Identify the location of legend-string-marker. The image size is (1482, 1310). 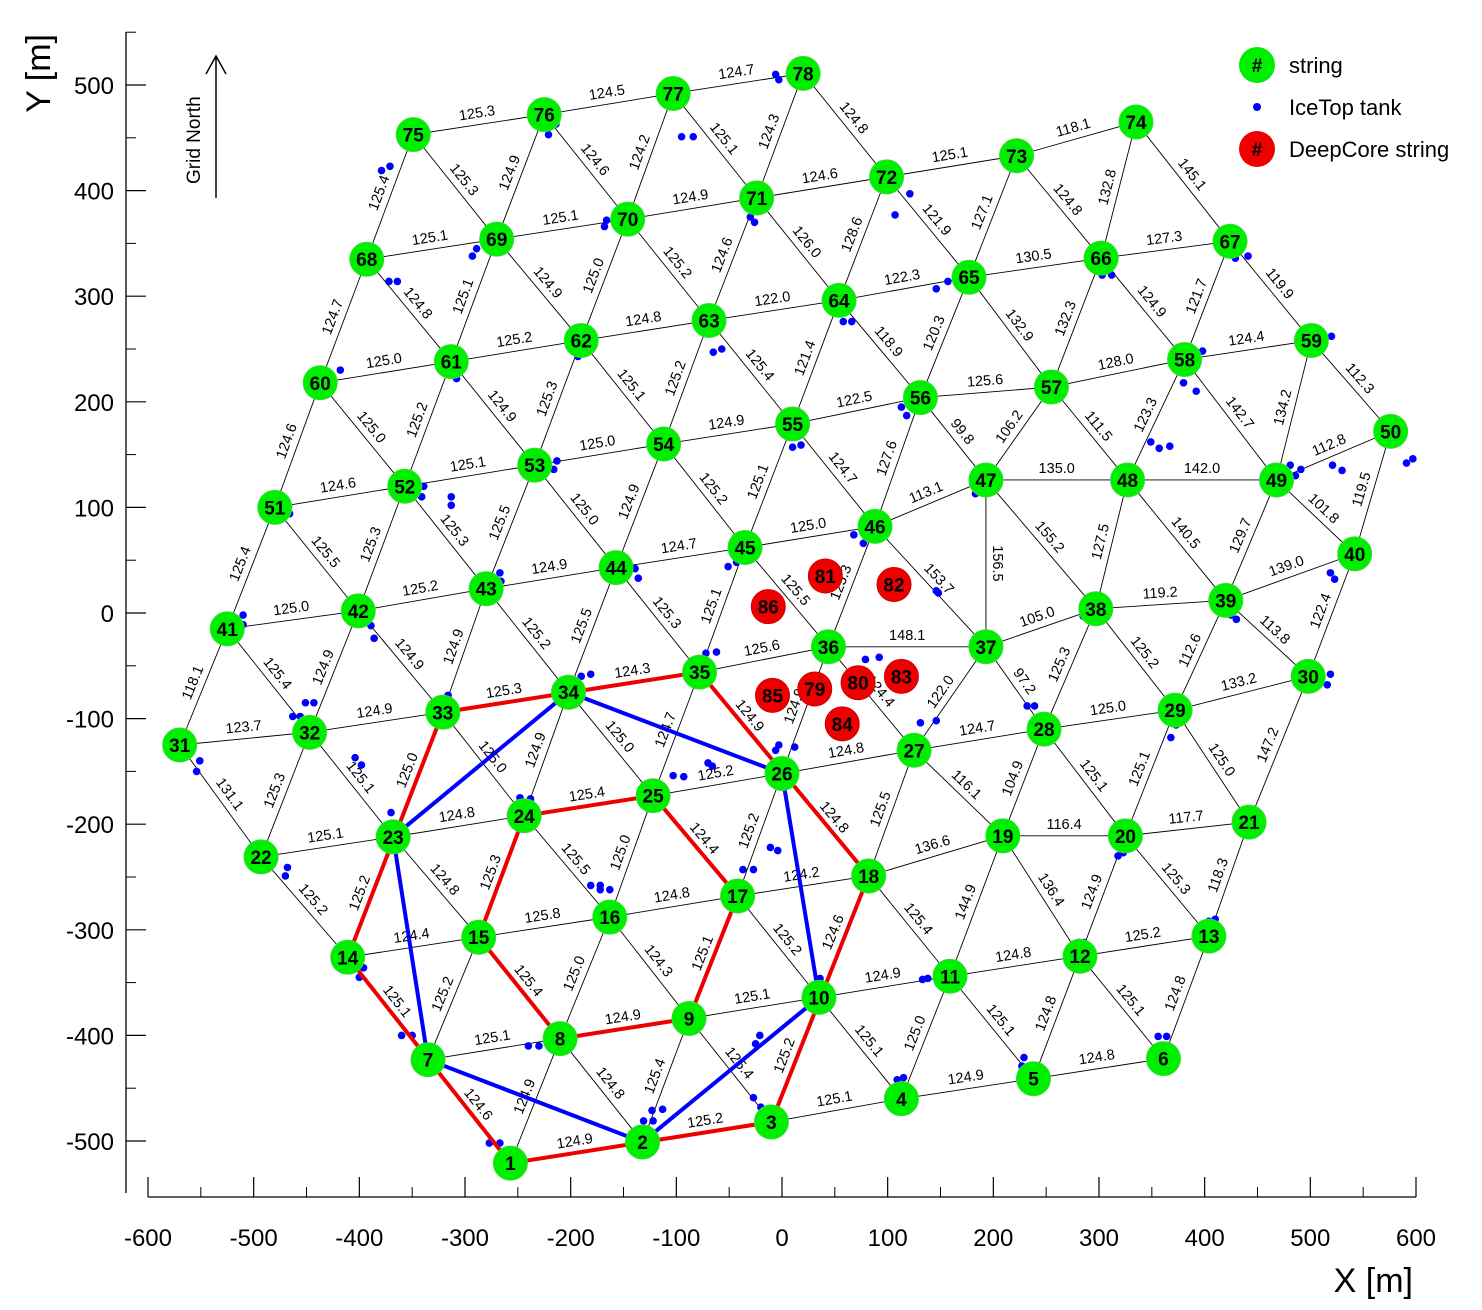
(1257, 65).